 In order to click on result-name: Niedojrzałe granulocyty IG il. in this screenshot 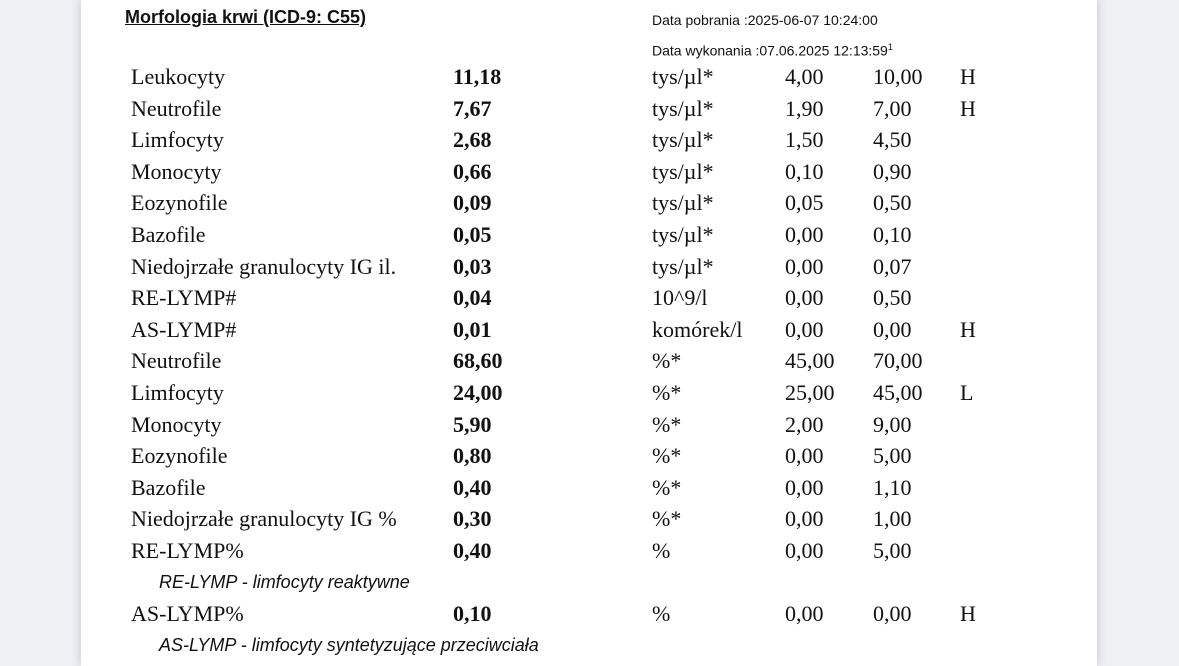, I will do `click(264, 266)`.